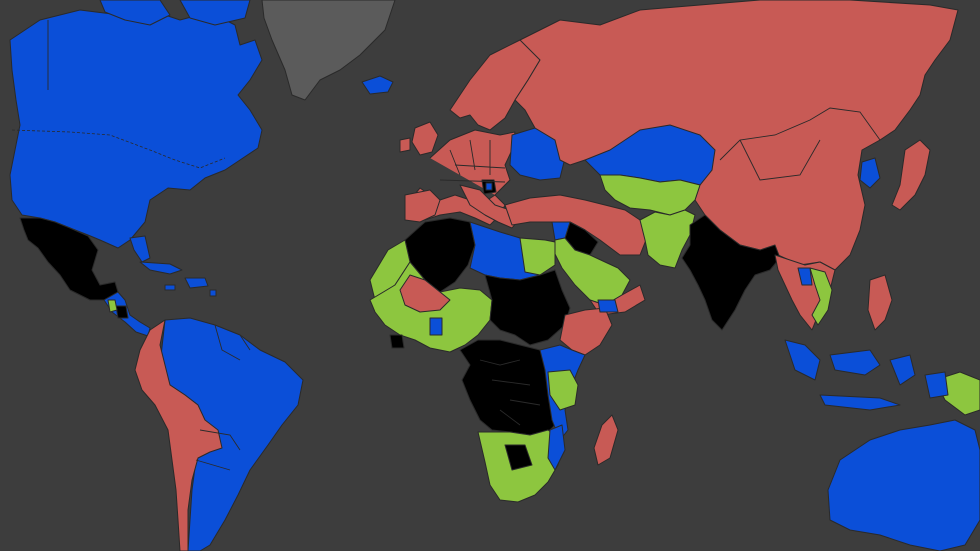 The width and height of the screenshot is (980, 551). Describe the element at coordinates (510, 392) in the screenshot. I see `central-africa-borders` at that location.